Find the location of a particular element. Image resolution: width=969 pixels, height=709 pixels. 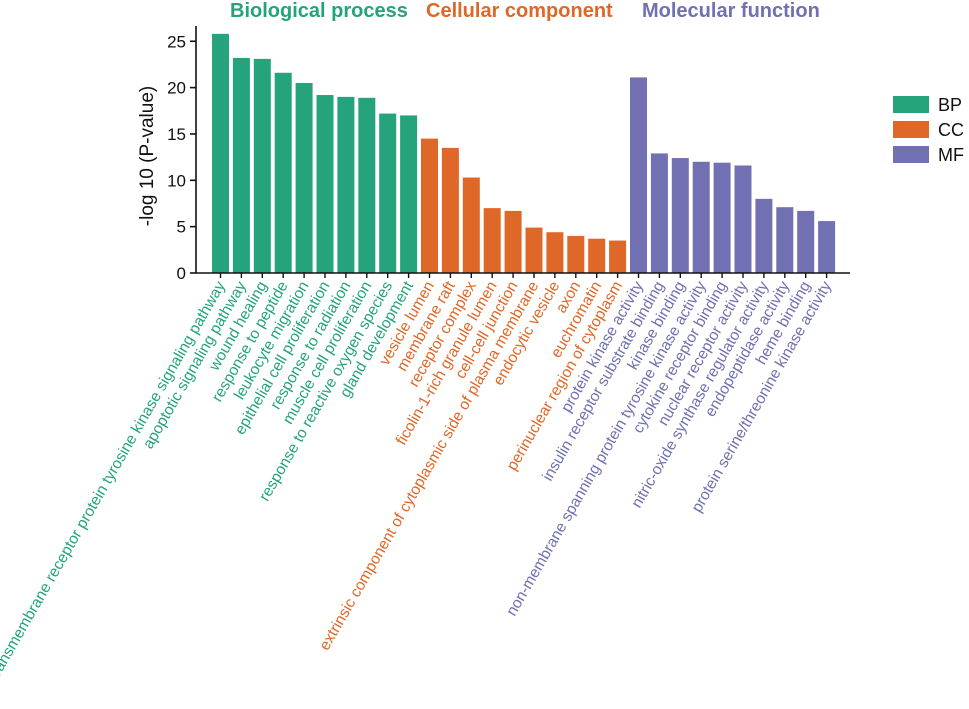

legend-swatch-cc is located at coordinates (911, 129).